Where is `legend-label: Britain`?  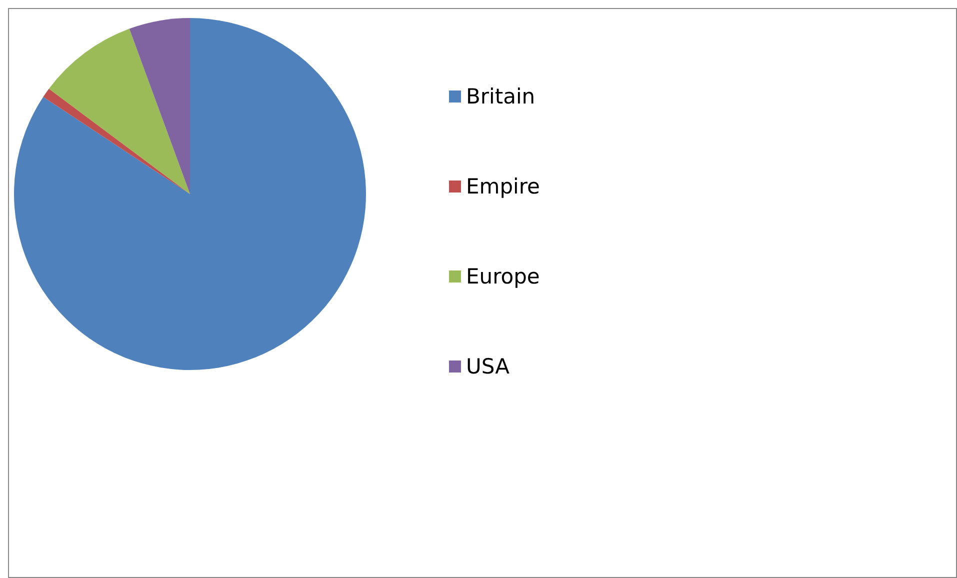
legend-label: Britain is located at coordinates (501, 96).